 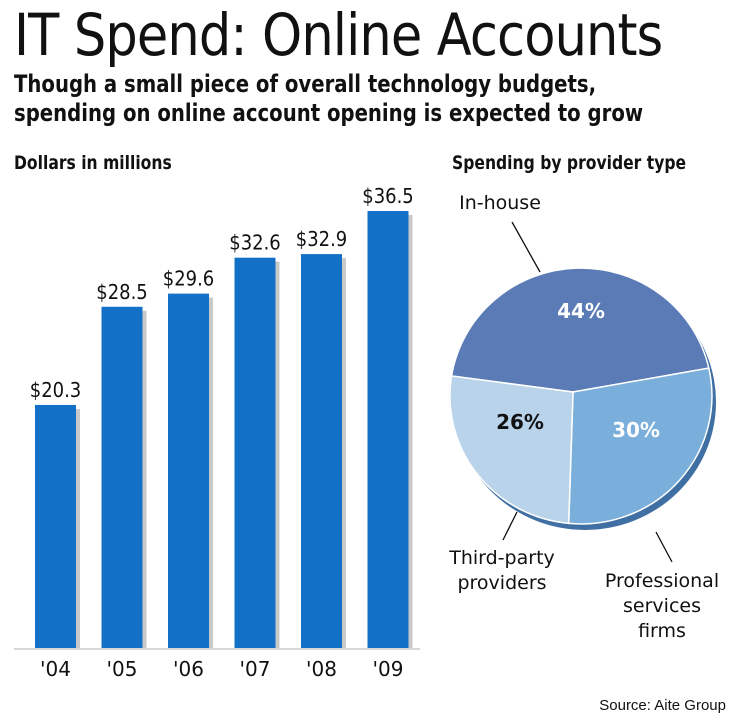 I want to click on x-tick-label: '04, so click(x=55, y=669).